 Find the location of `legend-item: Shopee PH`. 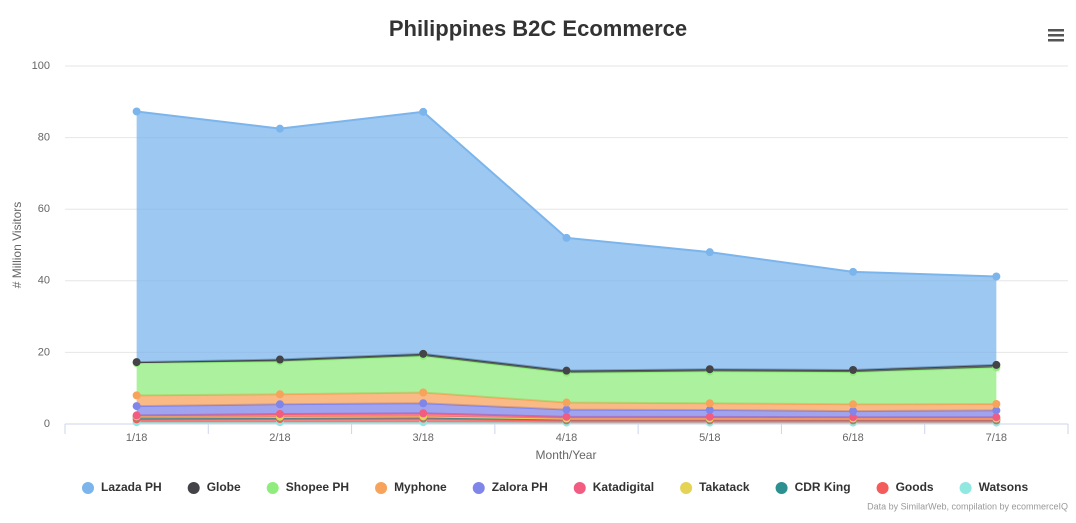

legend-item: Shopee PH is located at coordinates (308, 487).